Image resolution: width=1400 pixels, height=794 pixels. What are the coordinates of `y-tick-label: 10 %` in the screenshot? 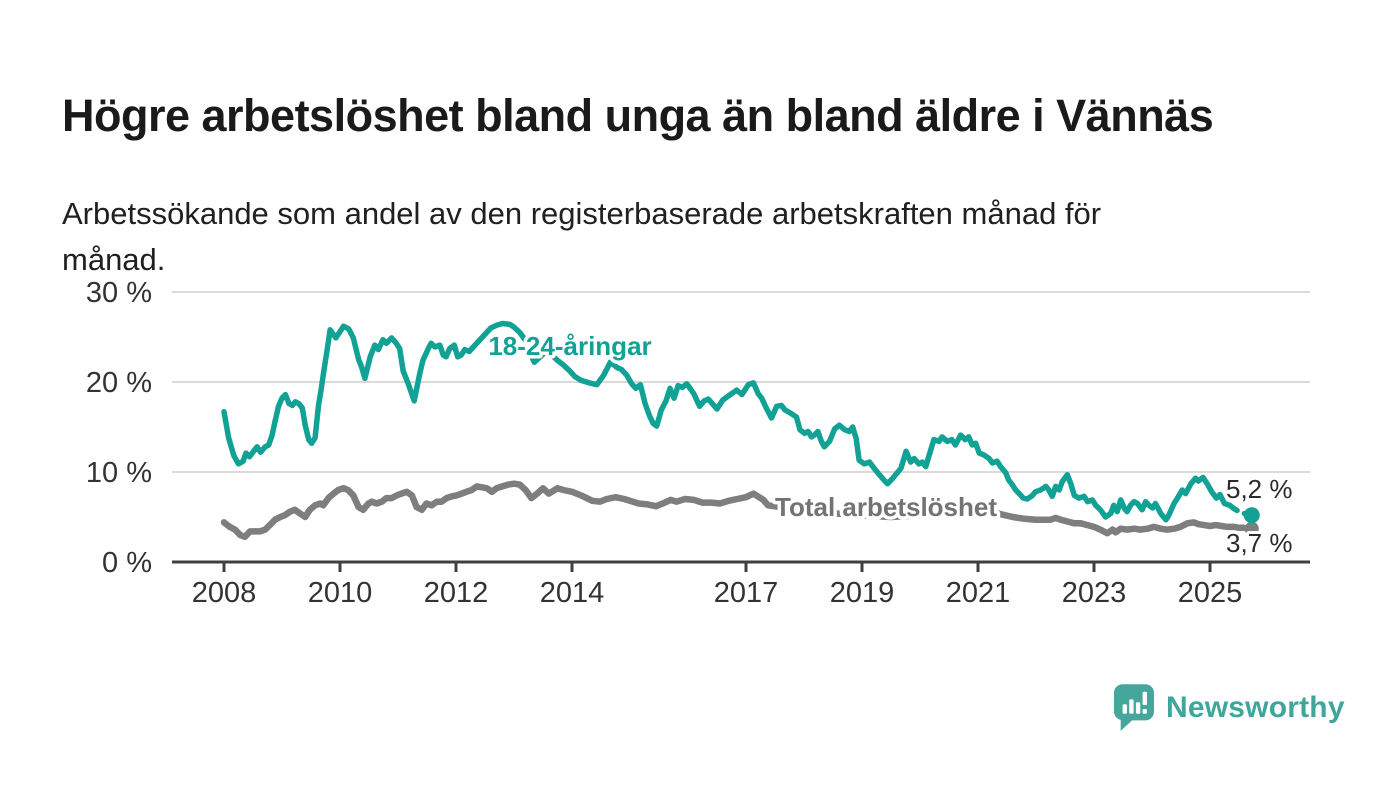 It's located at (119, 473).